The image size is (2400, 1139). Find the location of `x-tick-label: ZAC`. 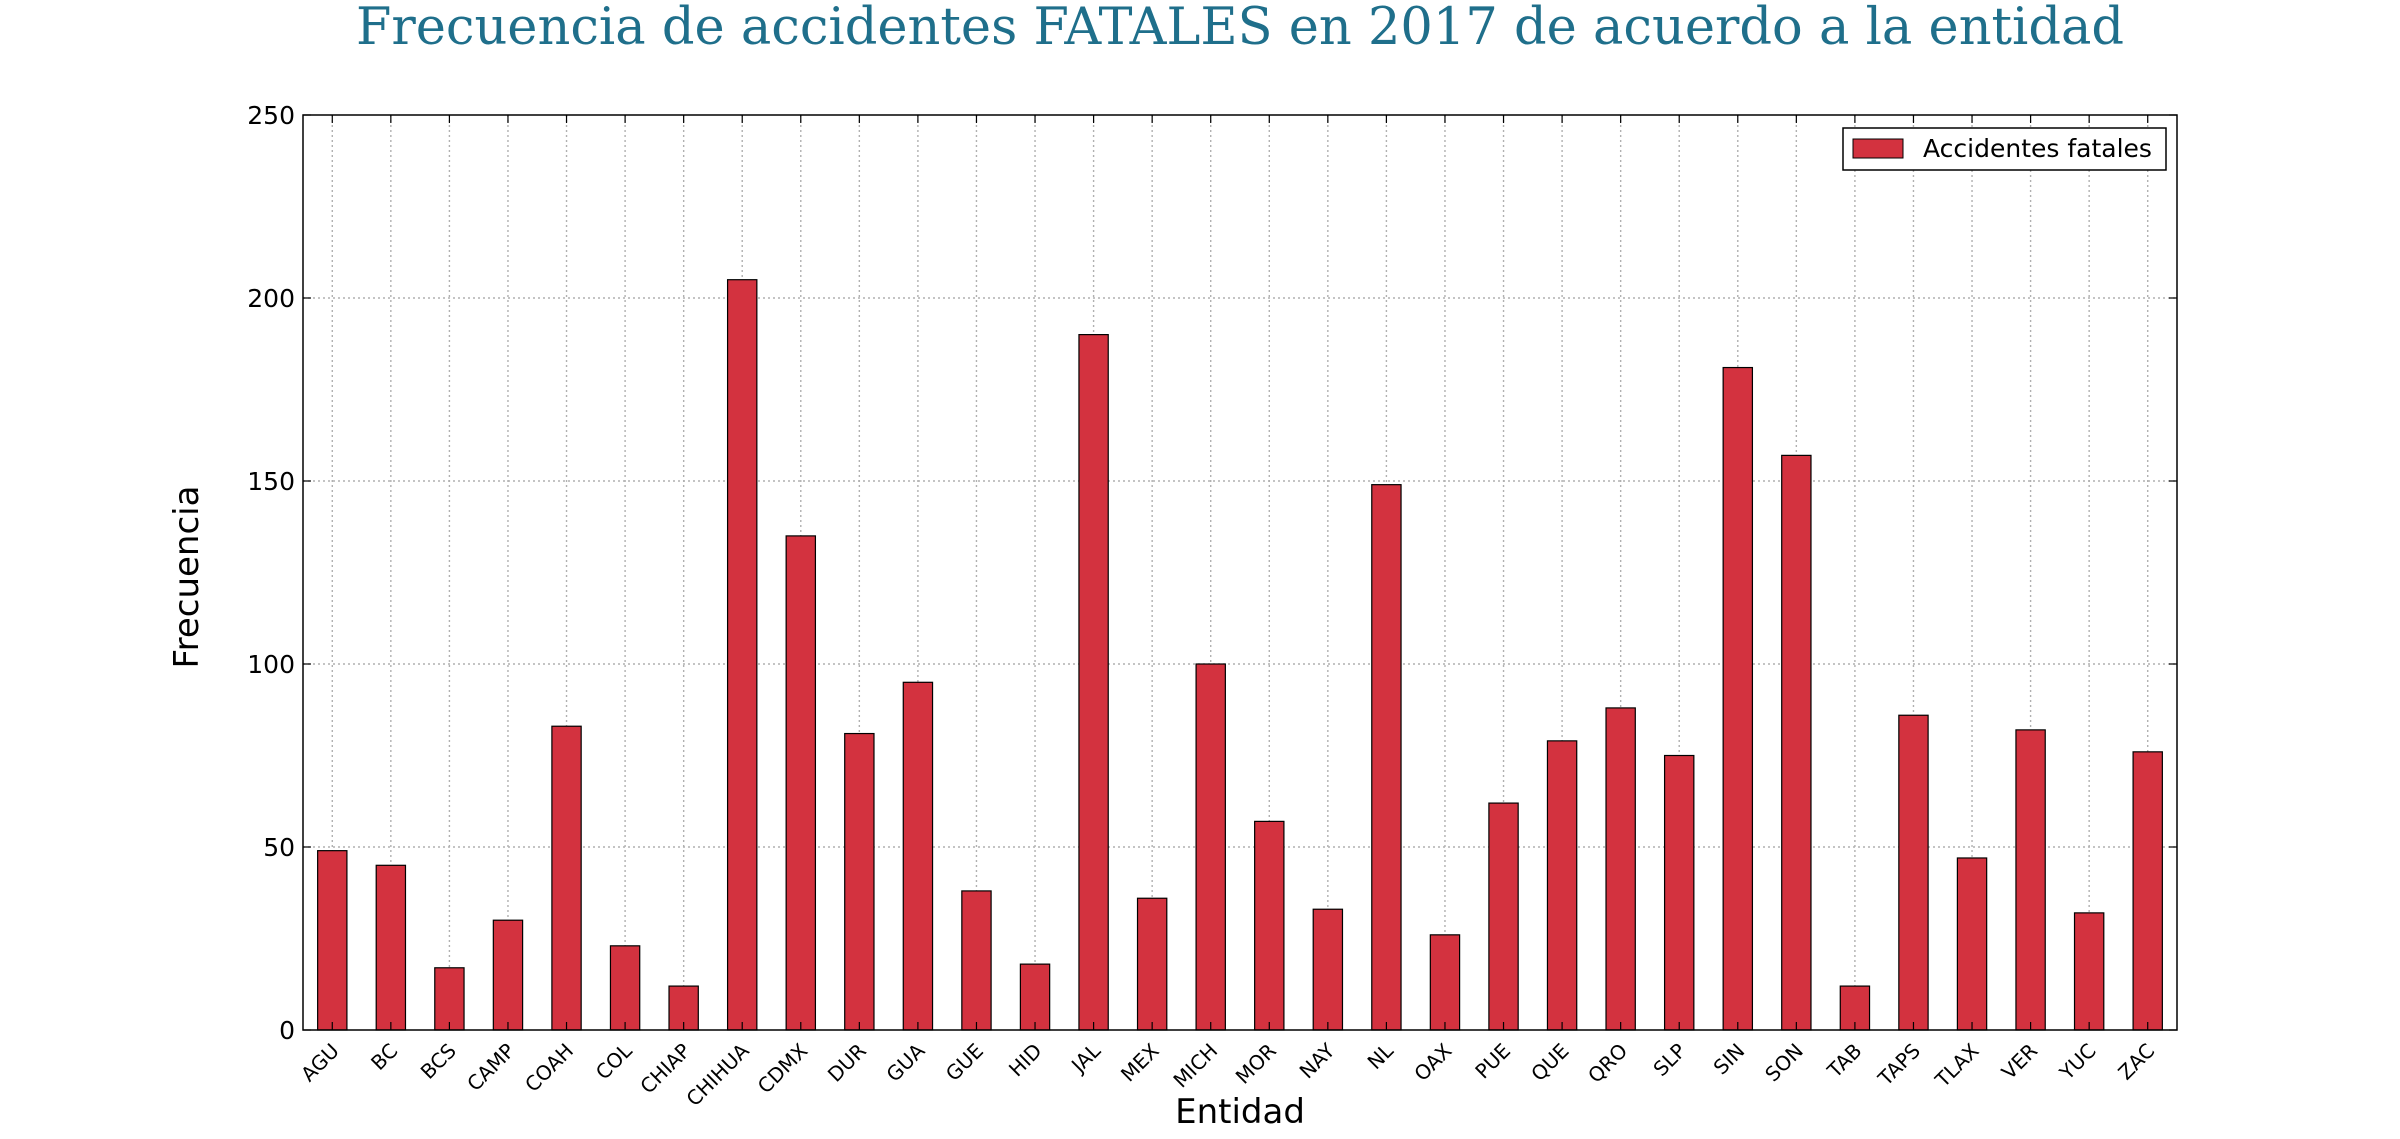

x-tick-label: ZAC is located at coordinates (2136, 1062).